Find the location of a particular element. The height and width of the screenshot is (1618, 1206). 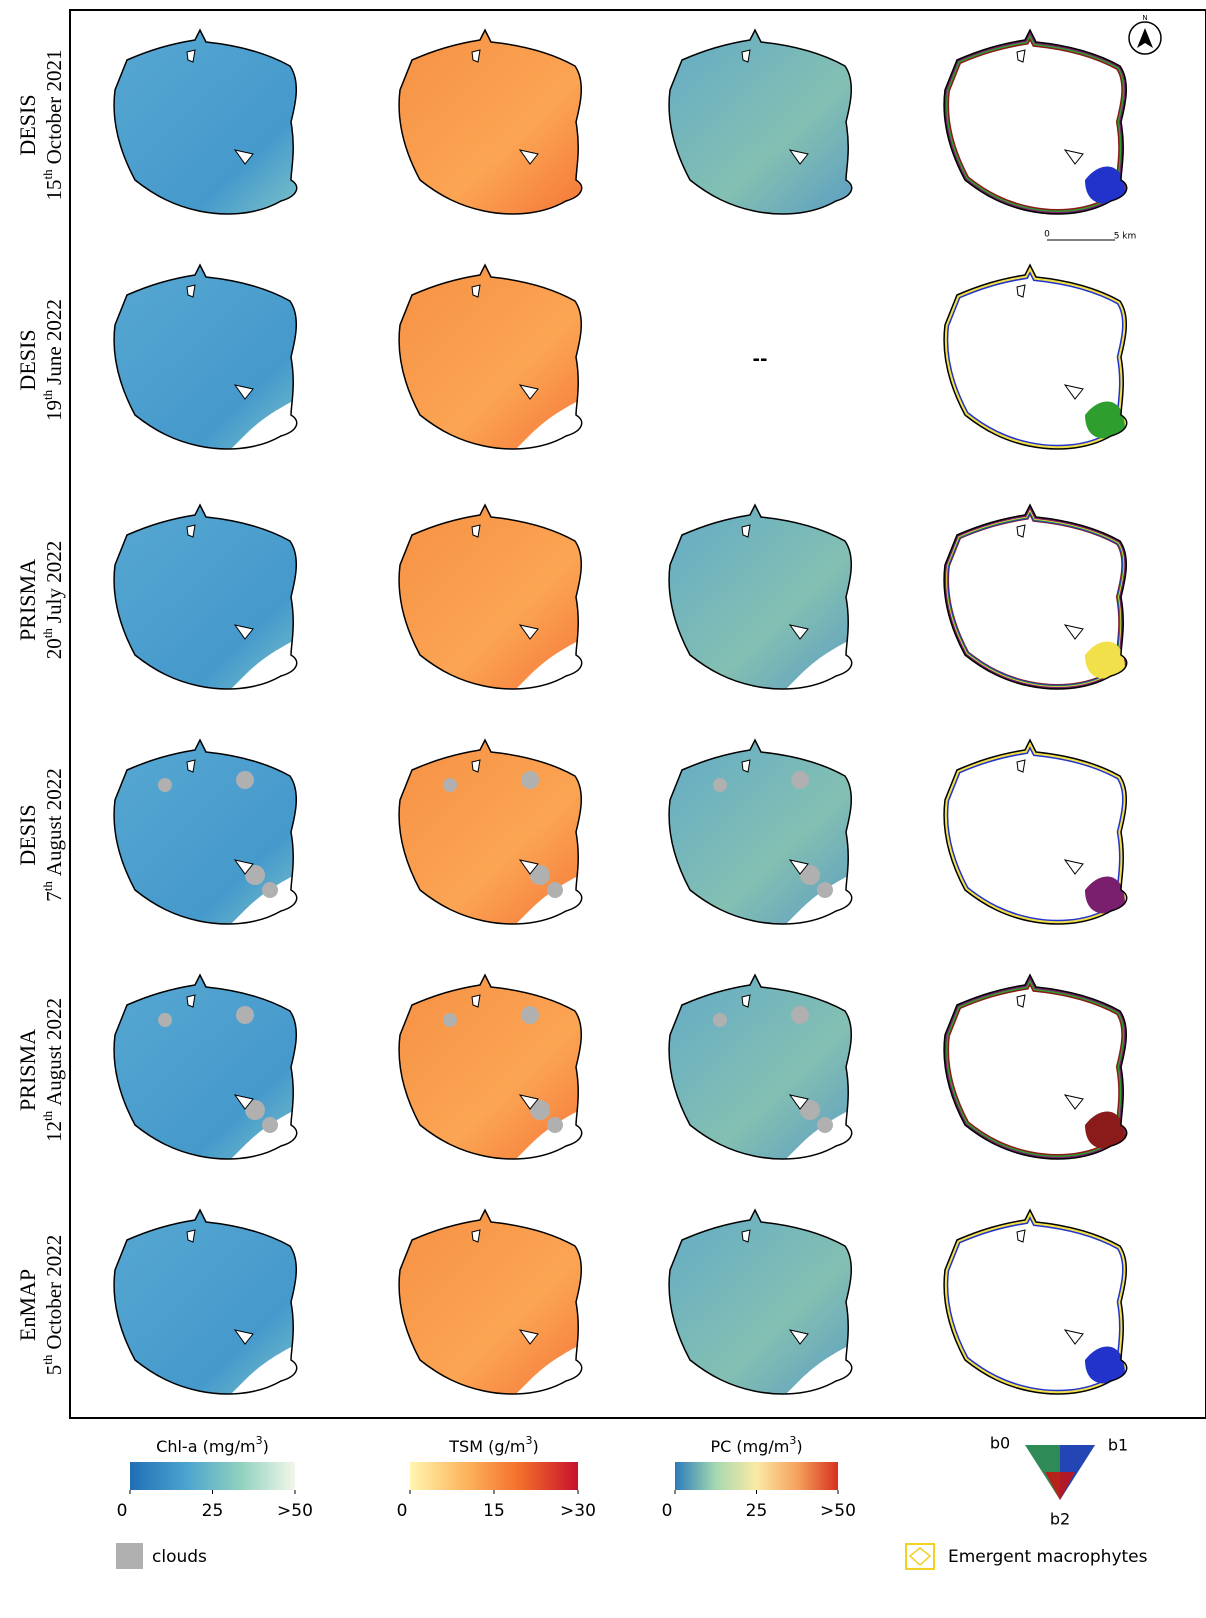

interior is located at coordinates (1037, 123).